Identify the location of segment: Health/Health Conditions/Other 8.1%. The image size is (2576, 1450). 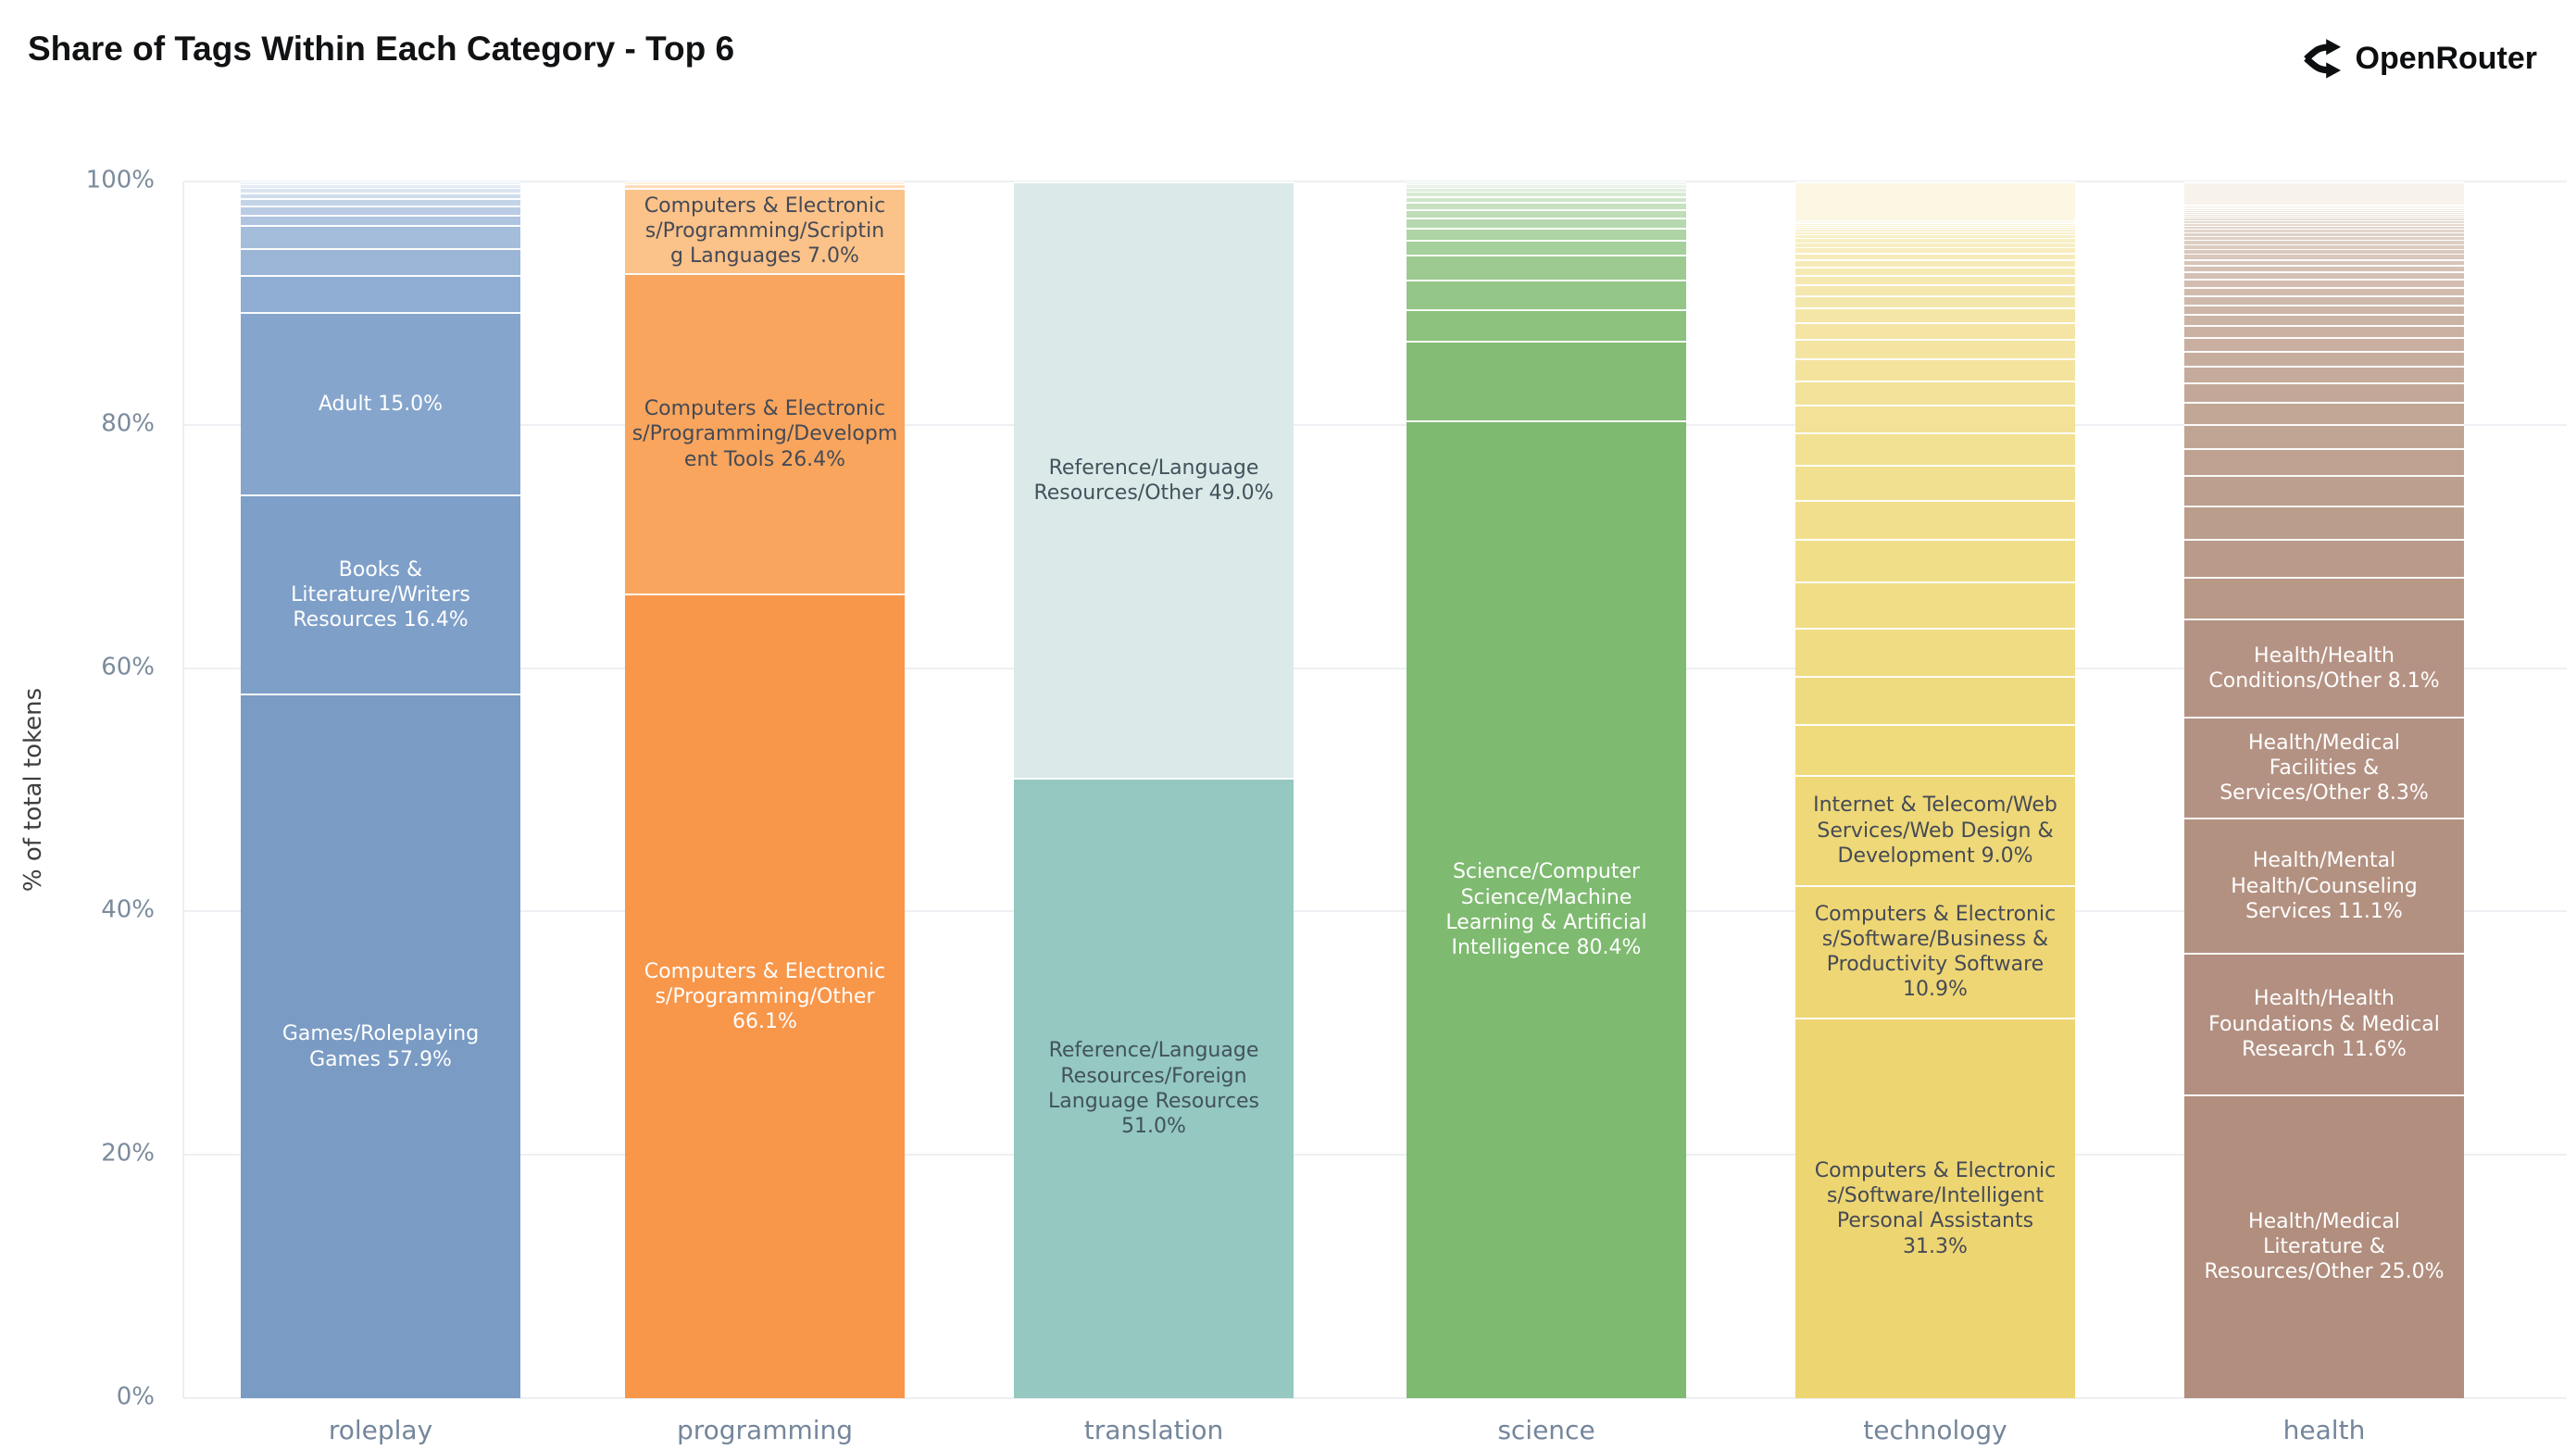
(2324, 668).